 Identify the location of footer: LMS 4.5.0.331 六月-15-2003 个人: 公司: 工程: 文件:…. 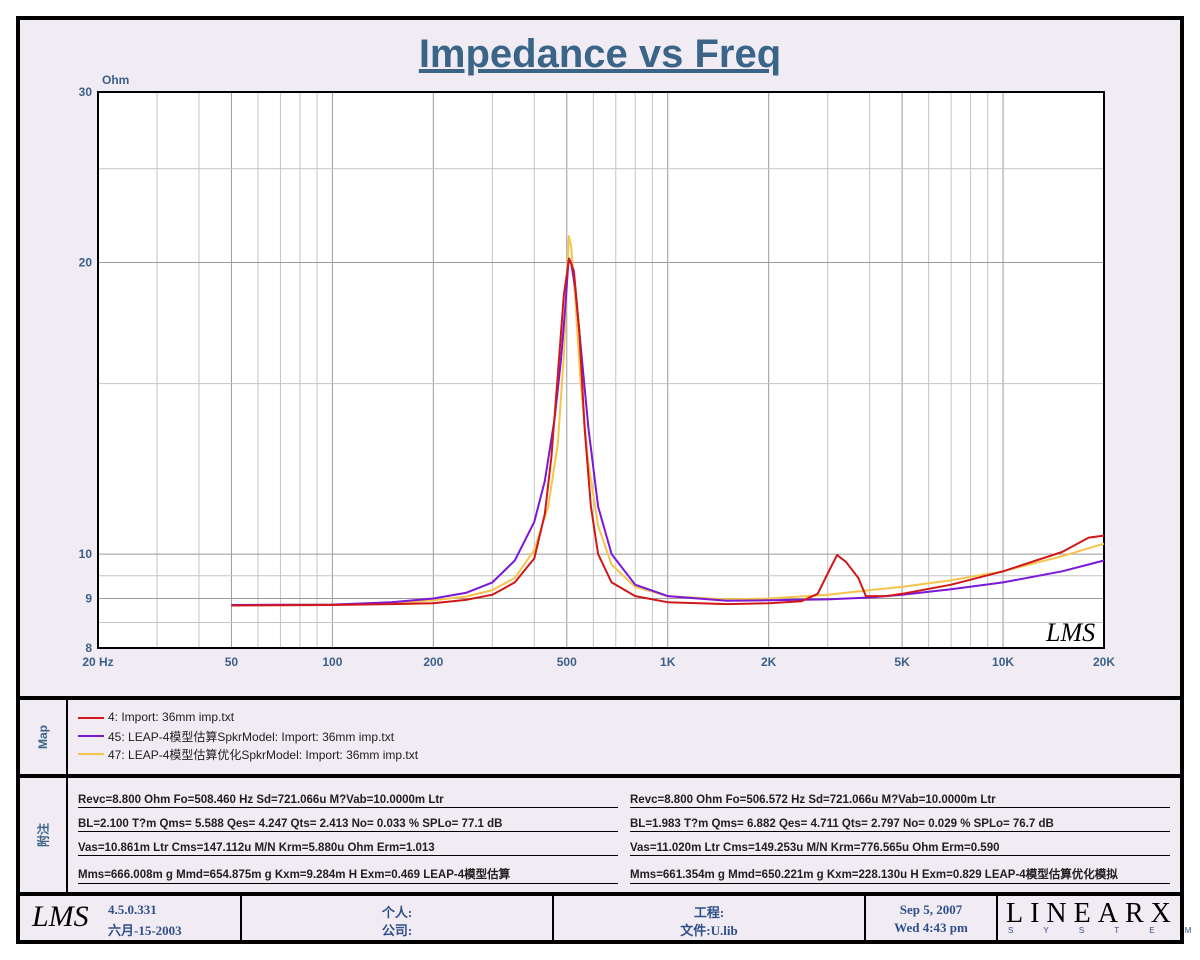
(610, 918).